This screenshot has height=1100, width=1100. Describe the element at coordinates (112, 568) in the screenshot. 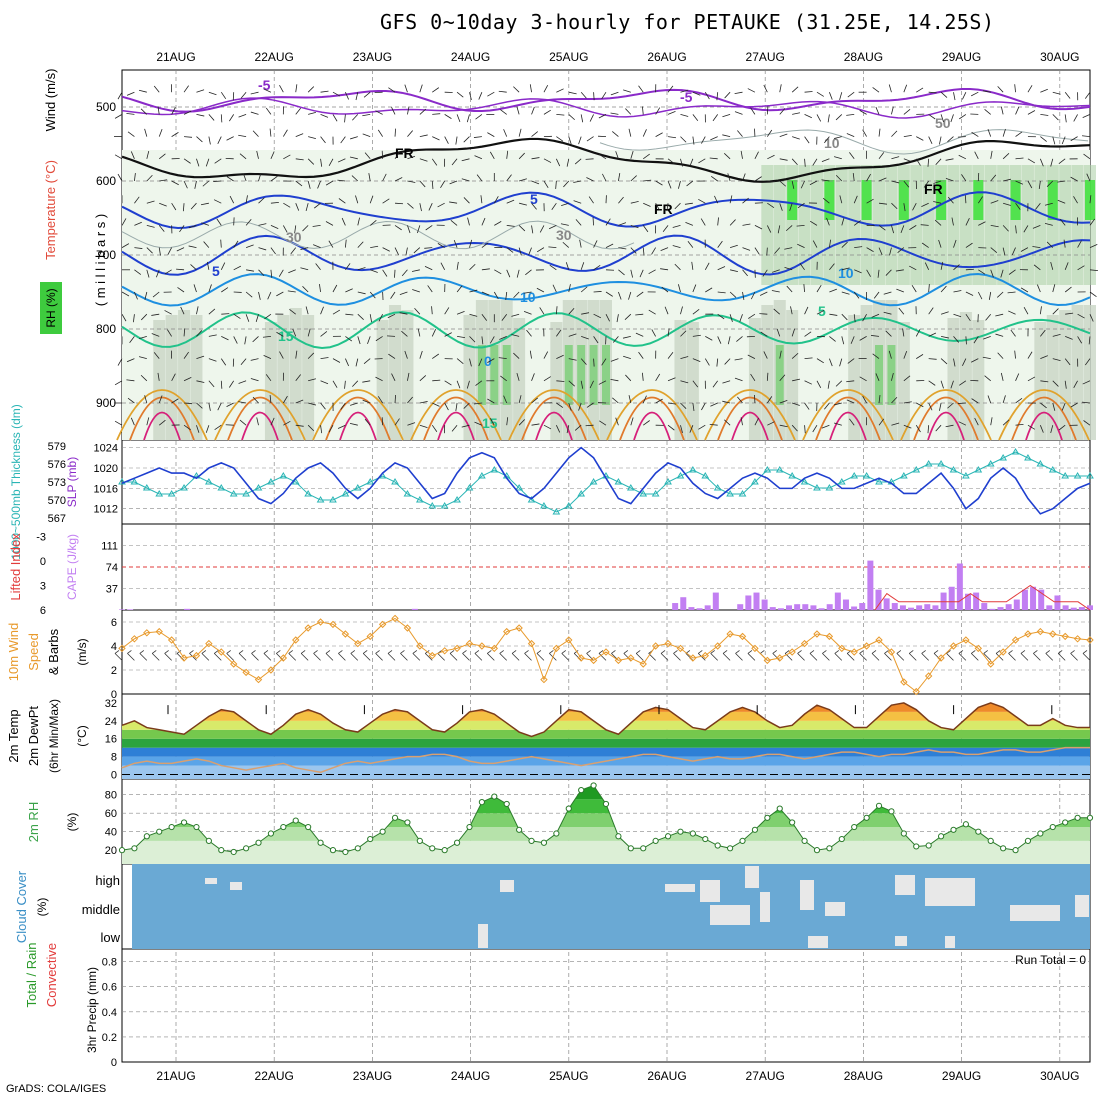

I see `cape-tick-label: 74` at that location.